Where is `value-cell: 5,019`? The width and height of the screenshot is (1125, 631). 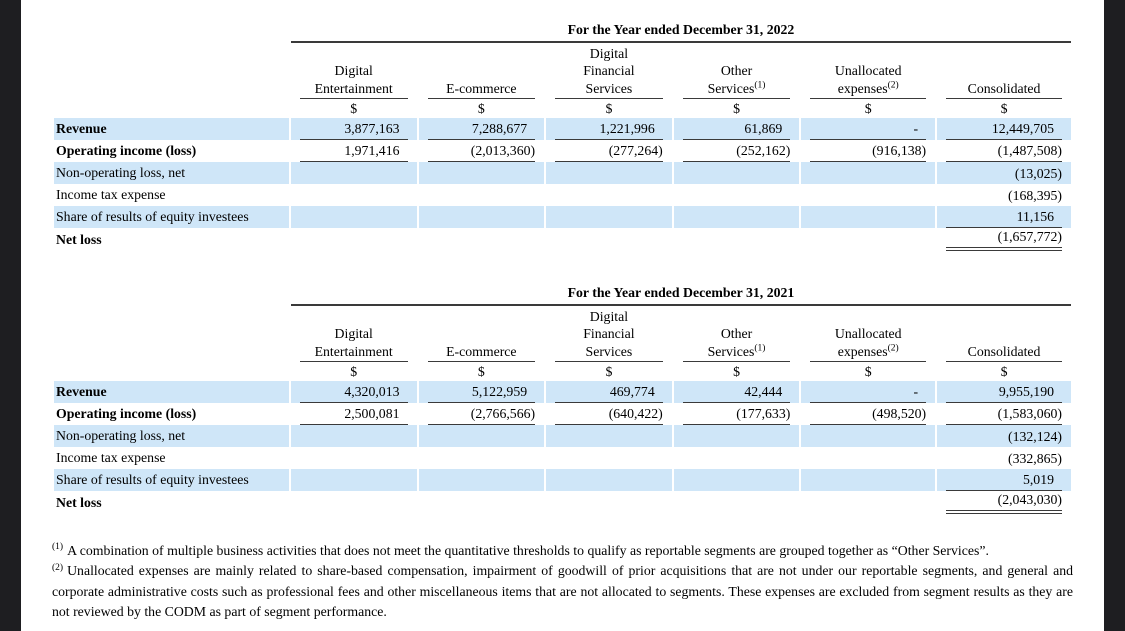 value-cell: 5,019 is located at coordinates (1004, 480).